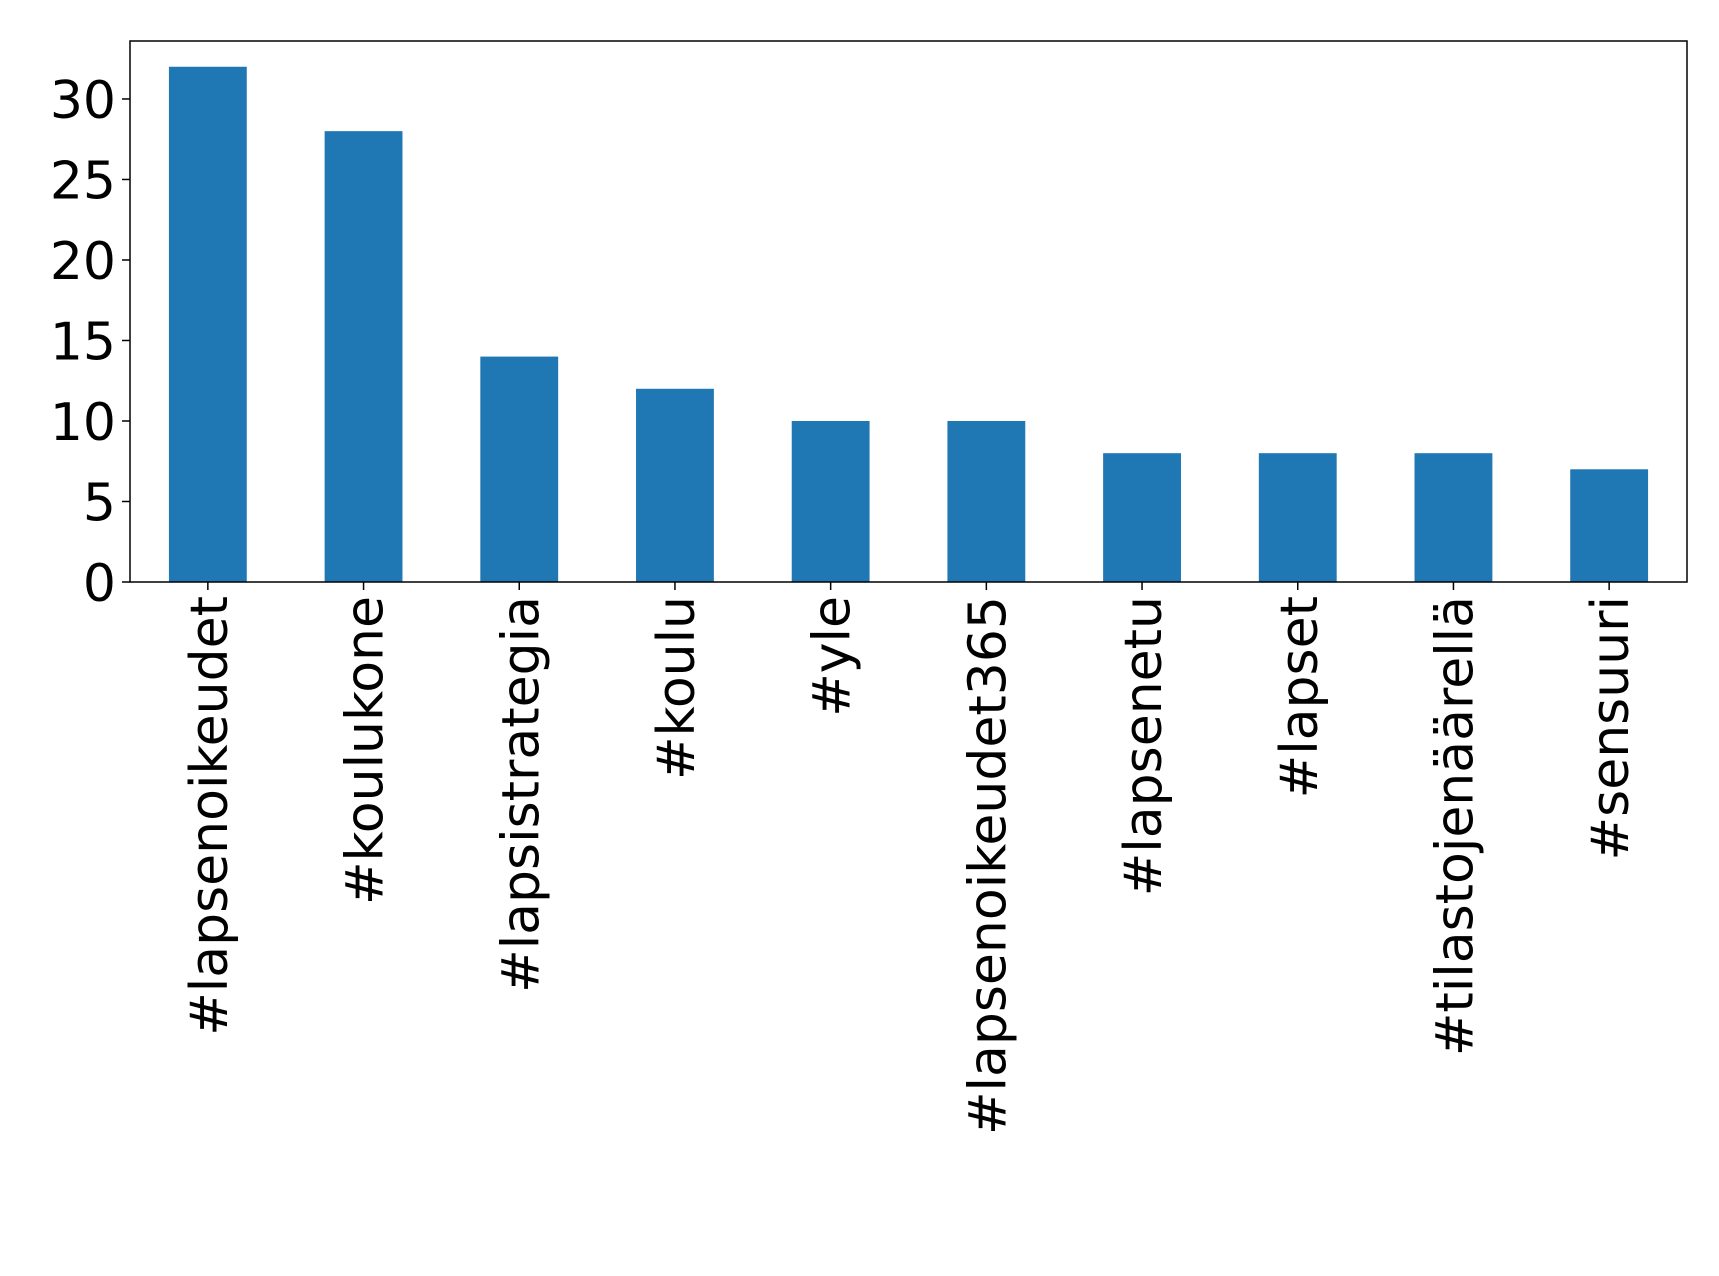 Image resolution: width=1719 pixels, height=1276 pixels. Describe the element at coordinates (99, 503) in the screenshot. I see `y-tick-label: 5` at that location.